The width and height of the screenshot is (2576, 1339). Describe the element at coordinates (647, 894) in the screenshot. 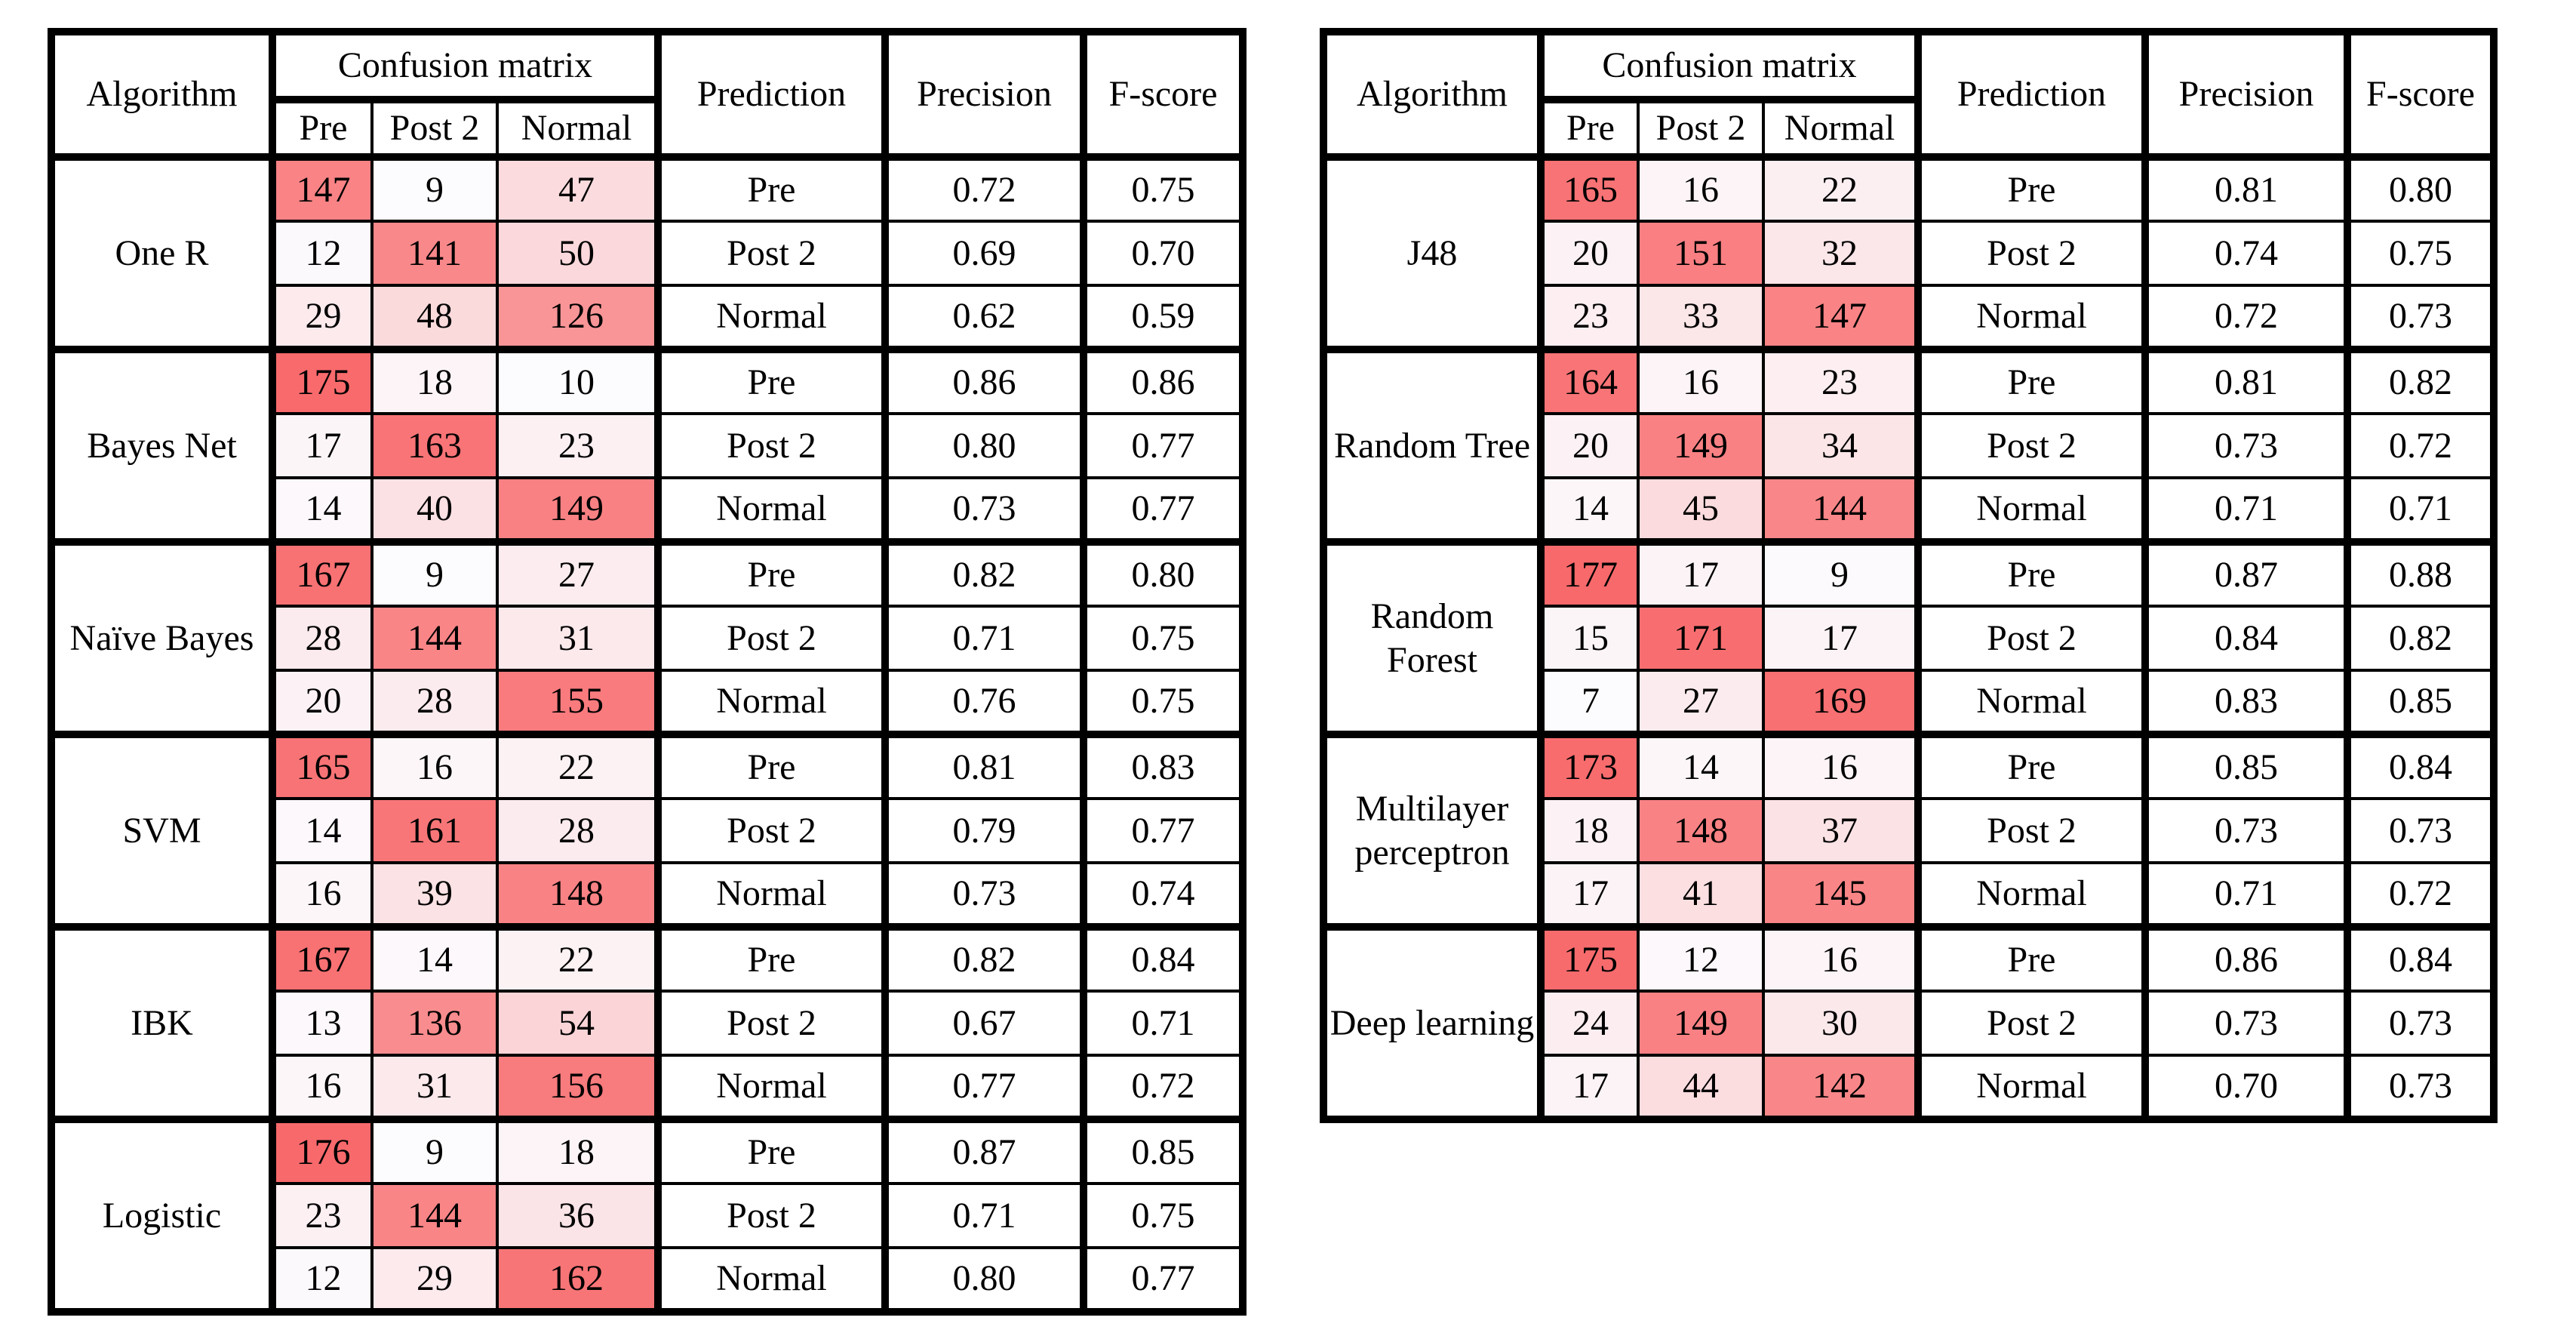

I see `table-row: 16 39 148 Normal 0.73 0.74` at that location.